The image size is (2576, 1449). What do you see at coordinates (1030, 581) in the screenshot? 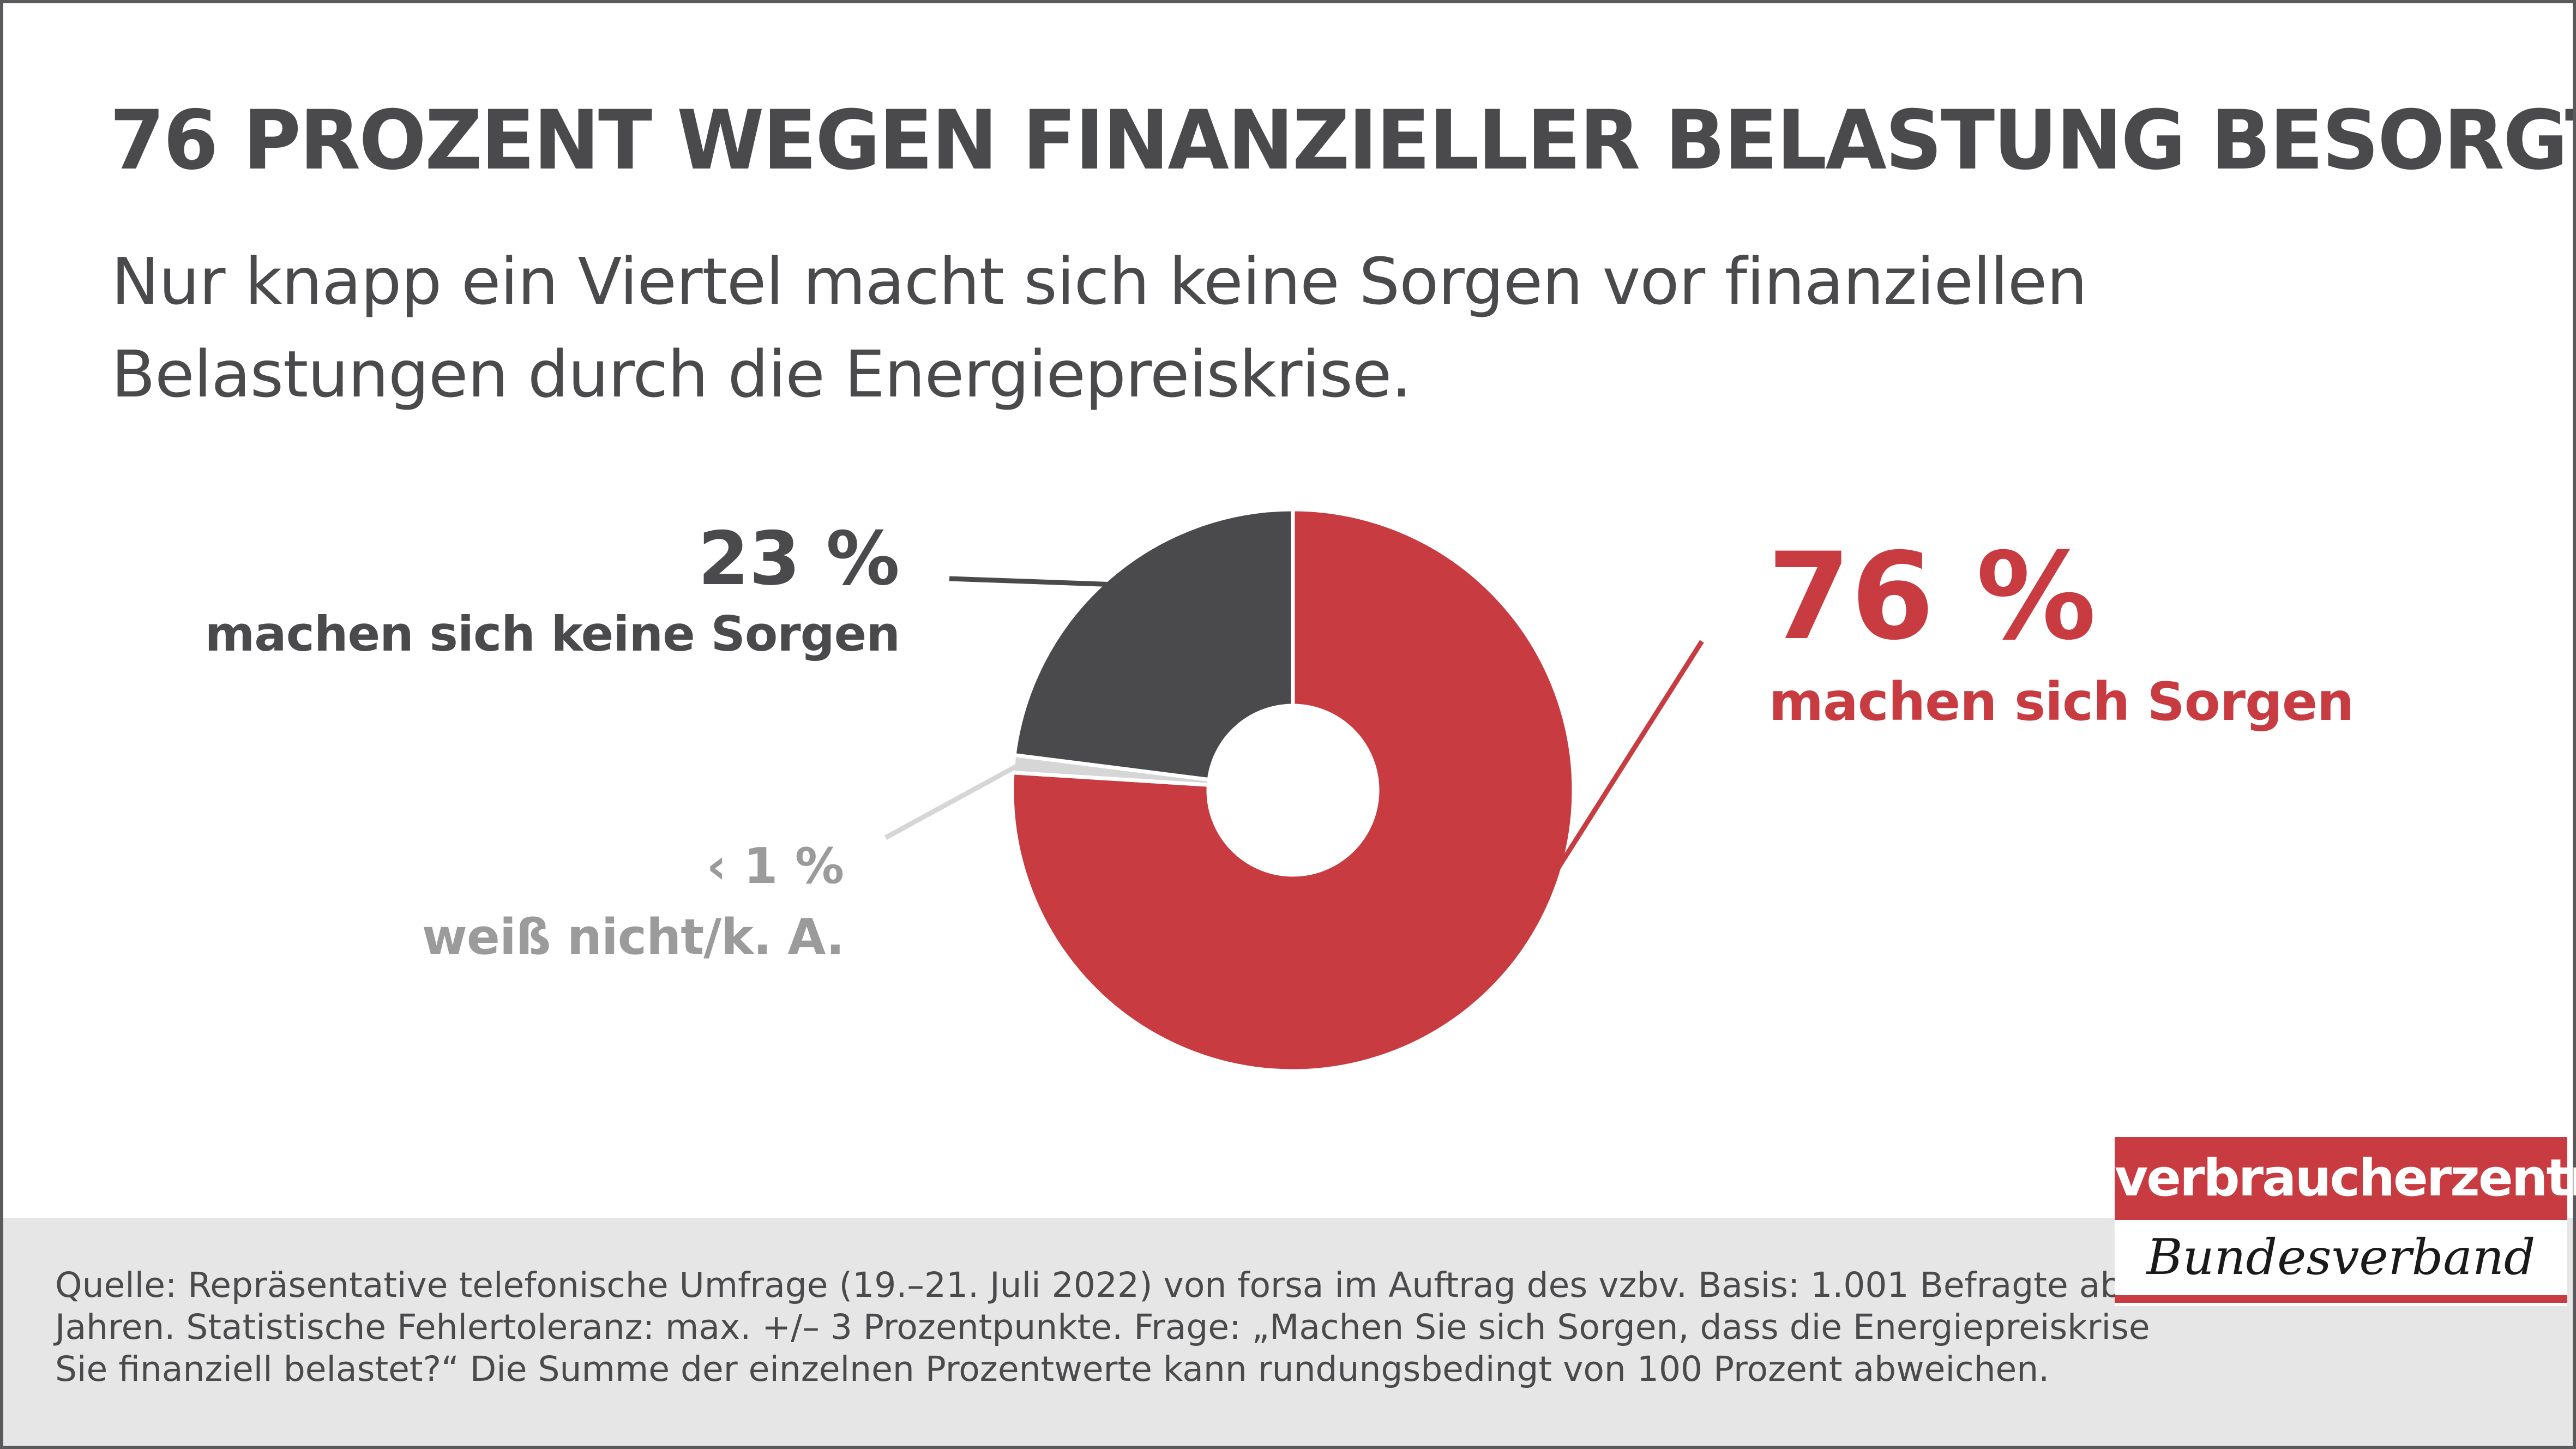
I see `leader-line-no` at bounding box center [1030, 581].